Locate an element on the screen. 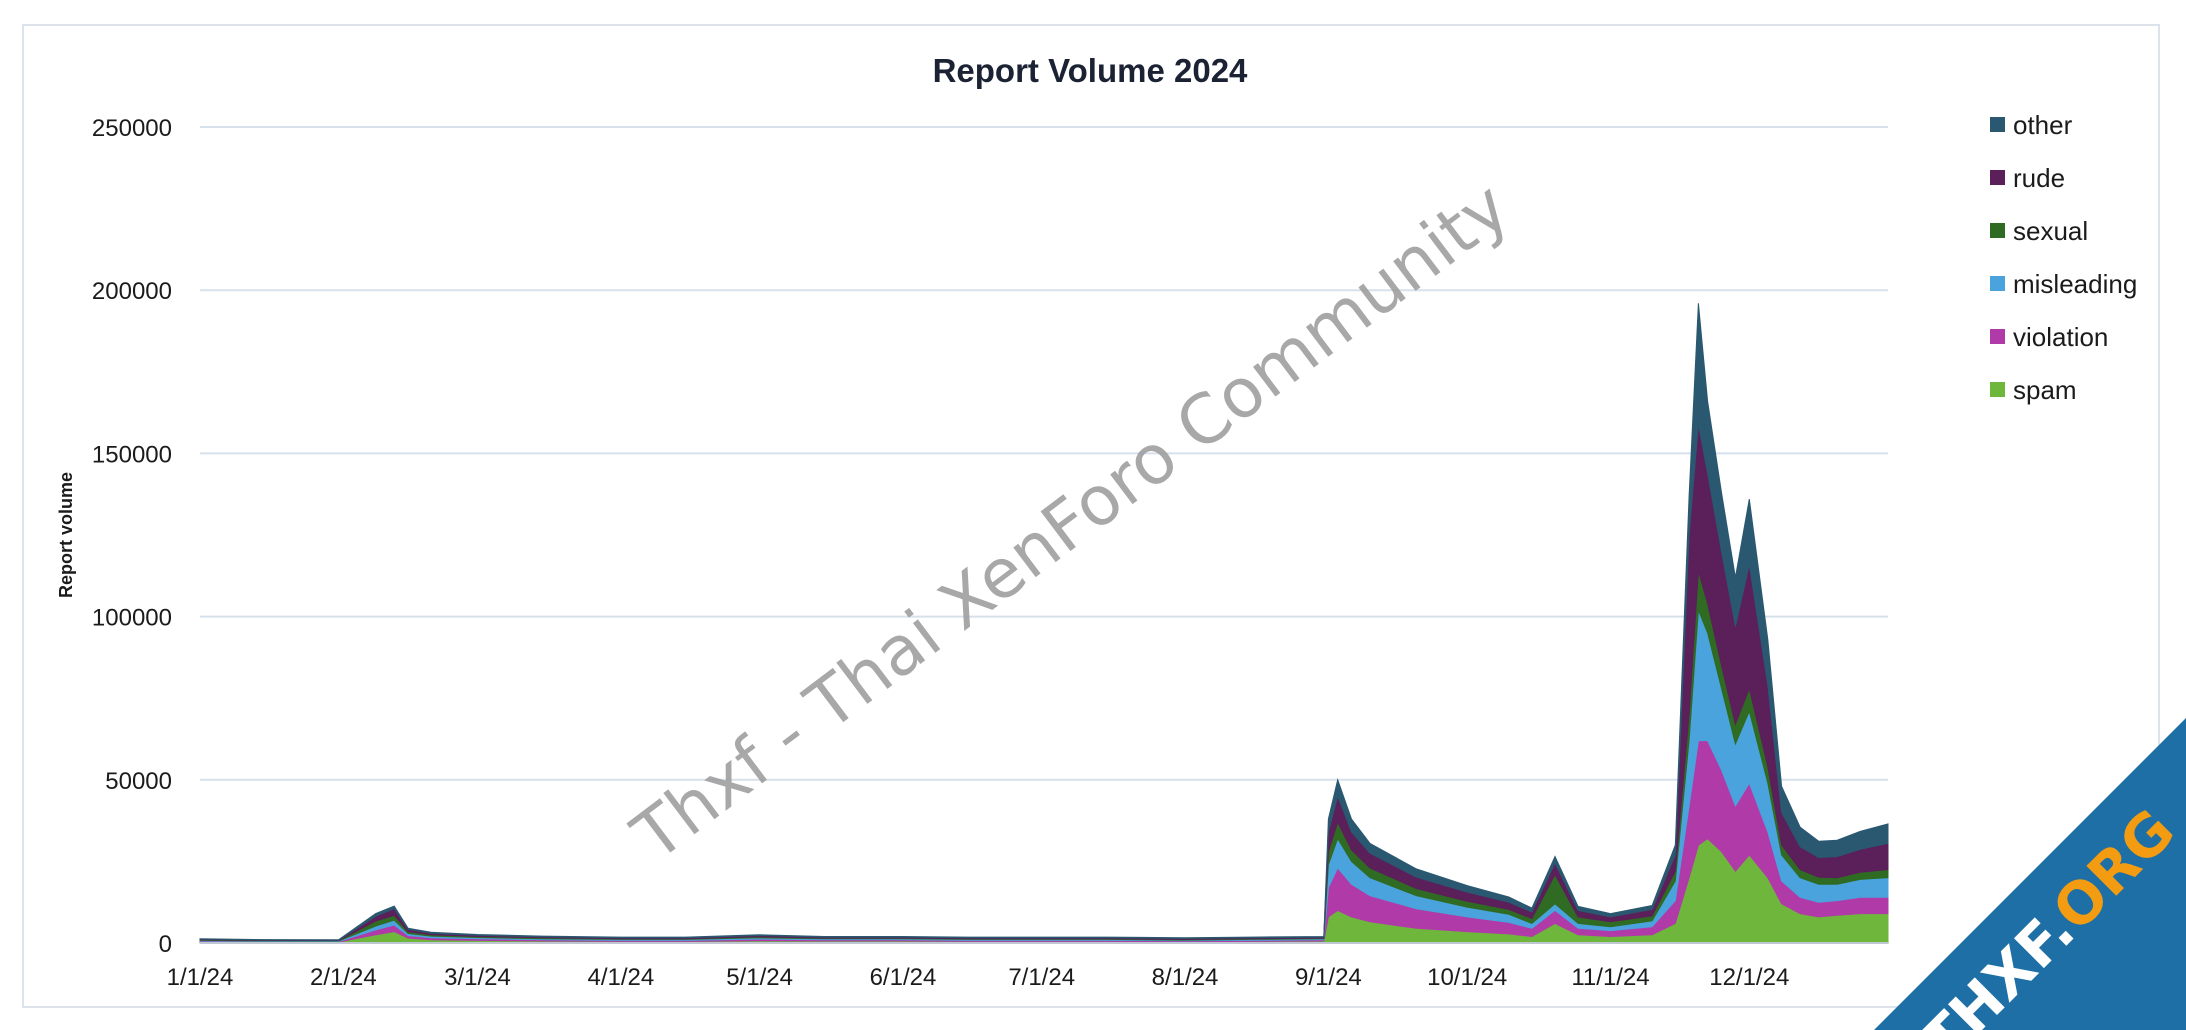  y-axis-label: Report volume is located at coordinates (66, 535).